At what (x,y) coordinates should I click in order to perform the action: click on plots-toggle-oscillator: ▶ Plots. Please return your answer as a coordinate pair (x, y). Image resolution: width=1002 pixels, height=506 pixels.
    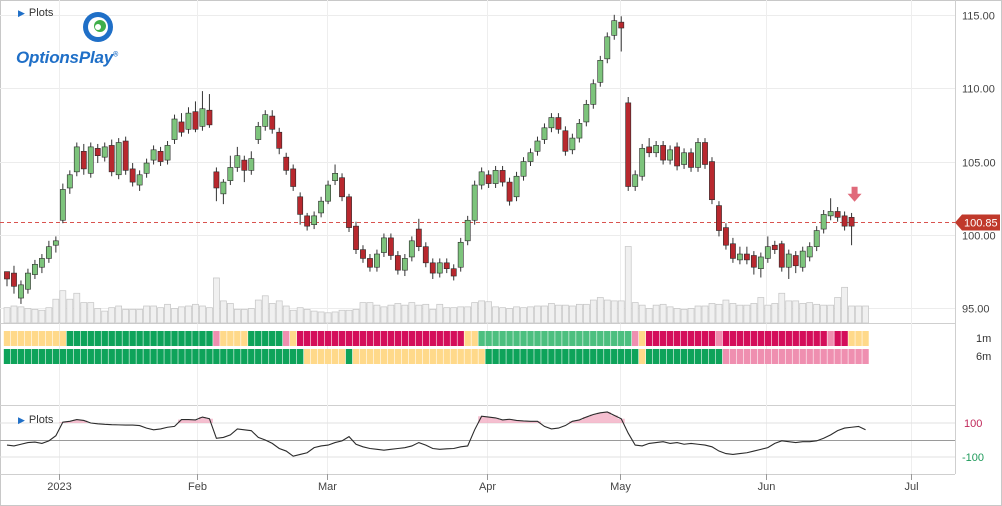
    Looking at the image, I should click on (35, 420).